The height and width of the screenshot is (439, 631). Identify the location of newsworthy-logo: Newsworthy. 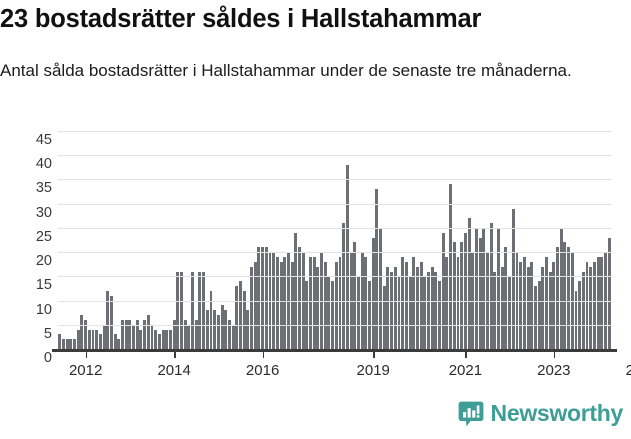
(540, 413).